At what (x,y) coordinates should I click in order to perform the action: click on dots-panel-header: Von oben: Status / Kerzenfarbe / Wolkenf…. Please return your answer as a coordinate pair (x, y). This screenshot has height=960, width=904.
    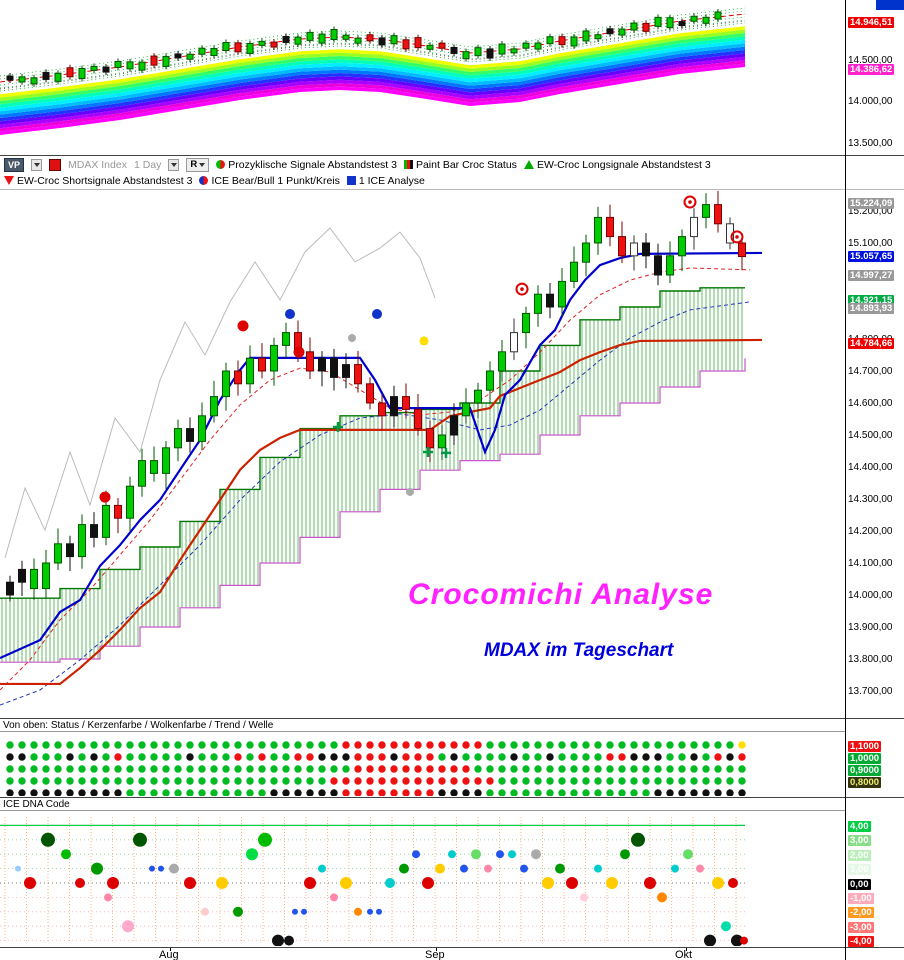
    Looking at the image, I should click on (422, 725).